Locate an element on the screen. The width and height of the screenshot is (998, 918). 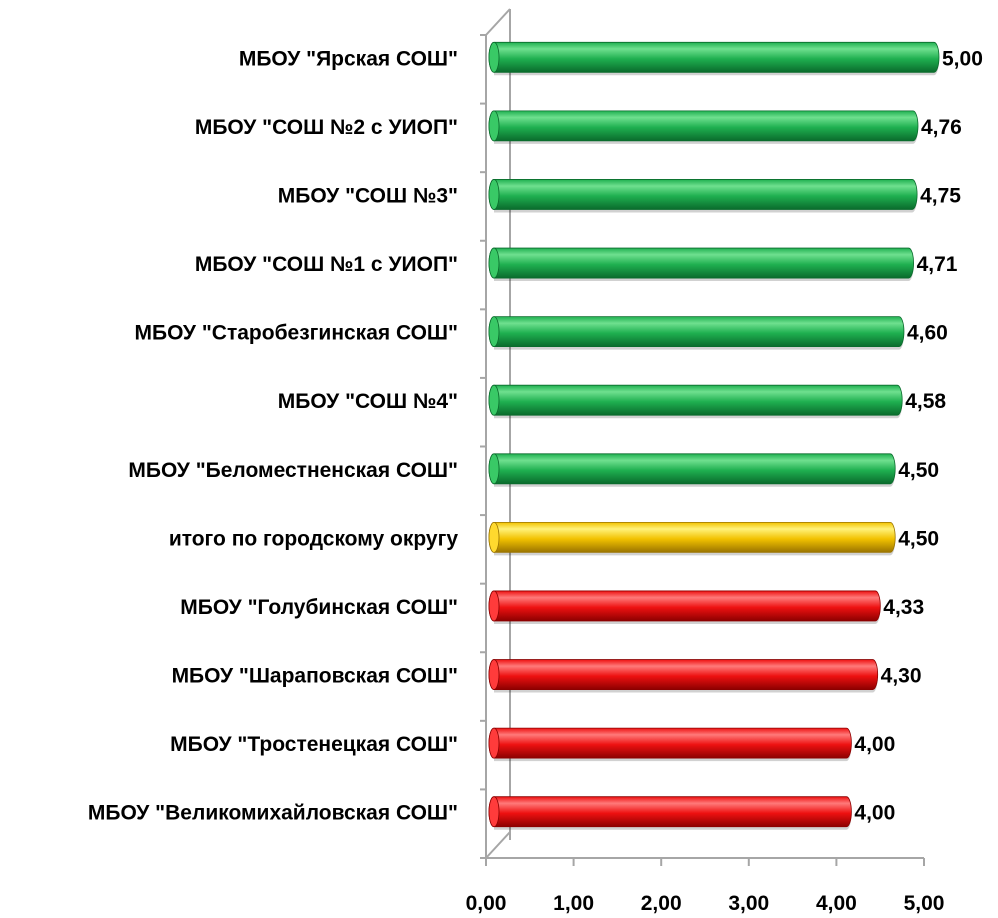
category-label: МБОУ "Беломестненская СОШ" is located at coordinates (293, 470).